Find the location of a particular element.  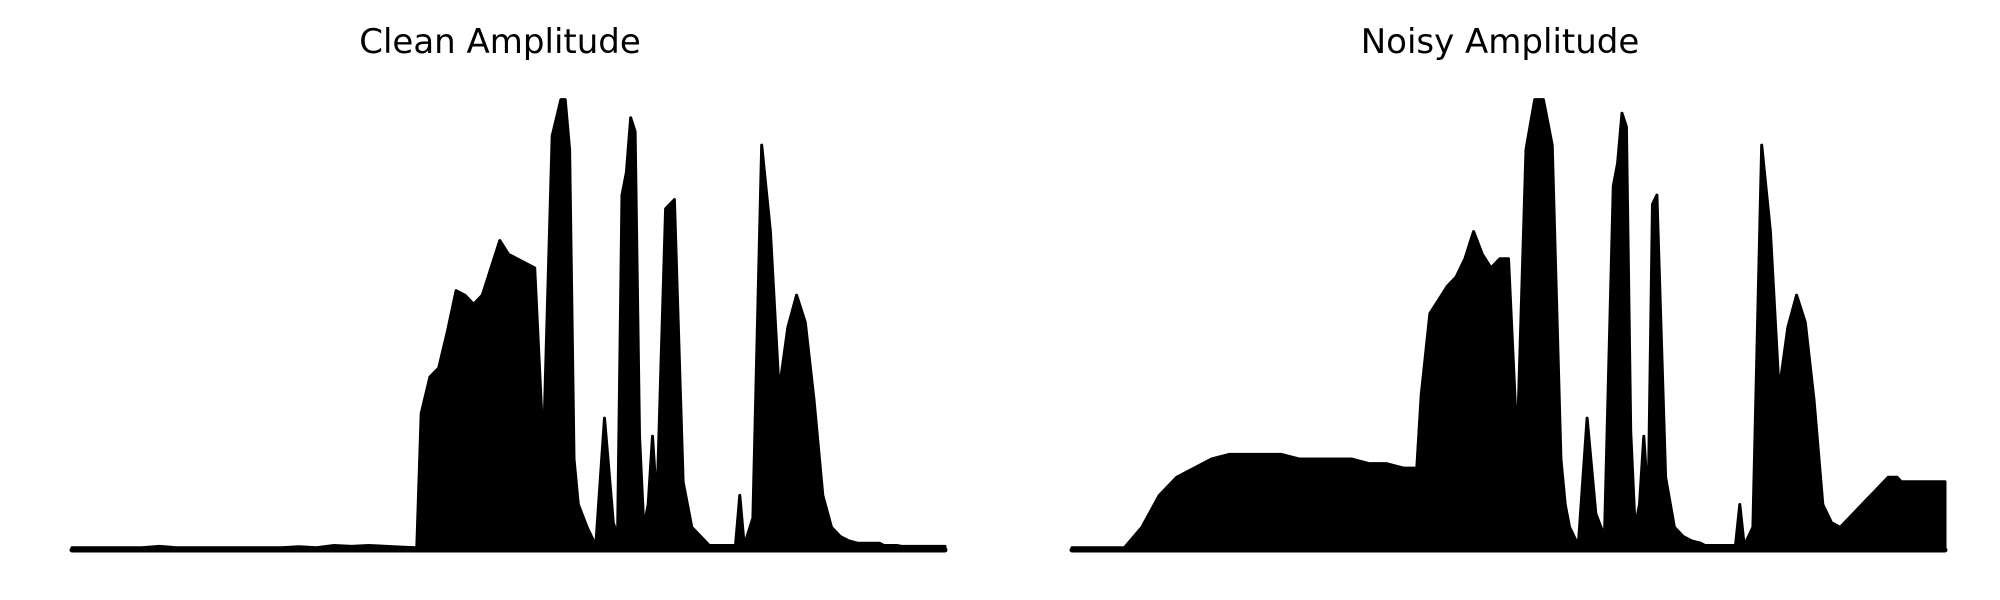

clean-amplitude-title: Clean Amplitude is located at coordinates (500, 42).